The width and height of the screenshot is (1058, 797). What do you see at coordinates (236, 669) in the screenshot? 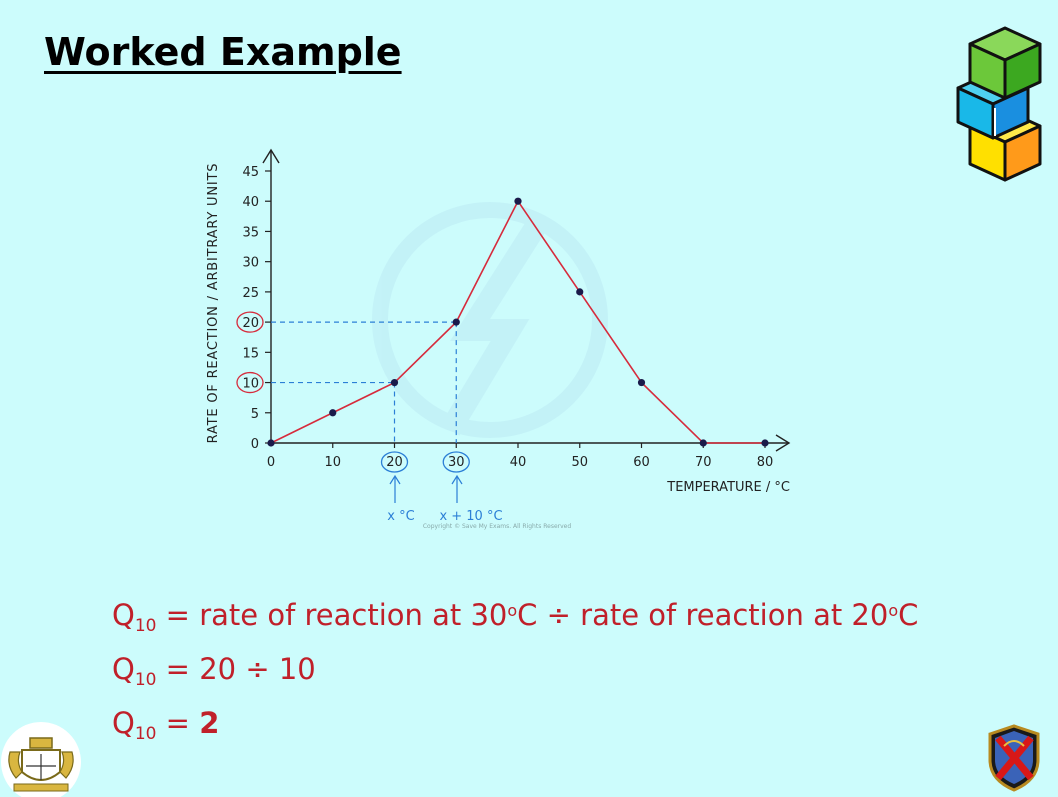
I see `eq2-rest: = 20 ÷ 10` at bounding box center [236, 669].